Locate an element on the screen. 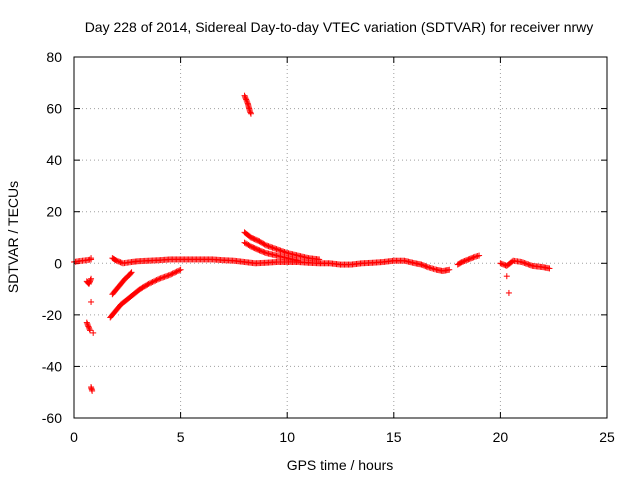 Image resolution: width=640 pixels, height=480 pixels. y-tick-label: 80 is located at coordinates (54, 57).